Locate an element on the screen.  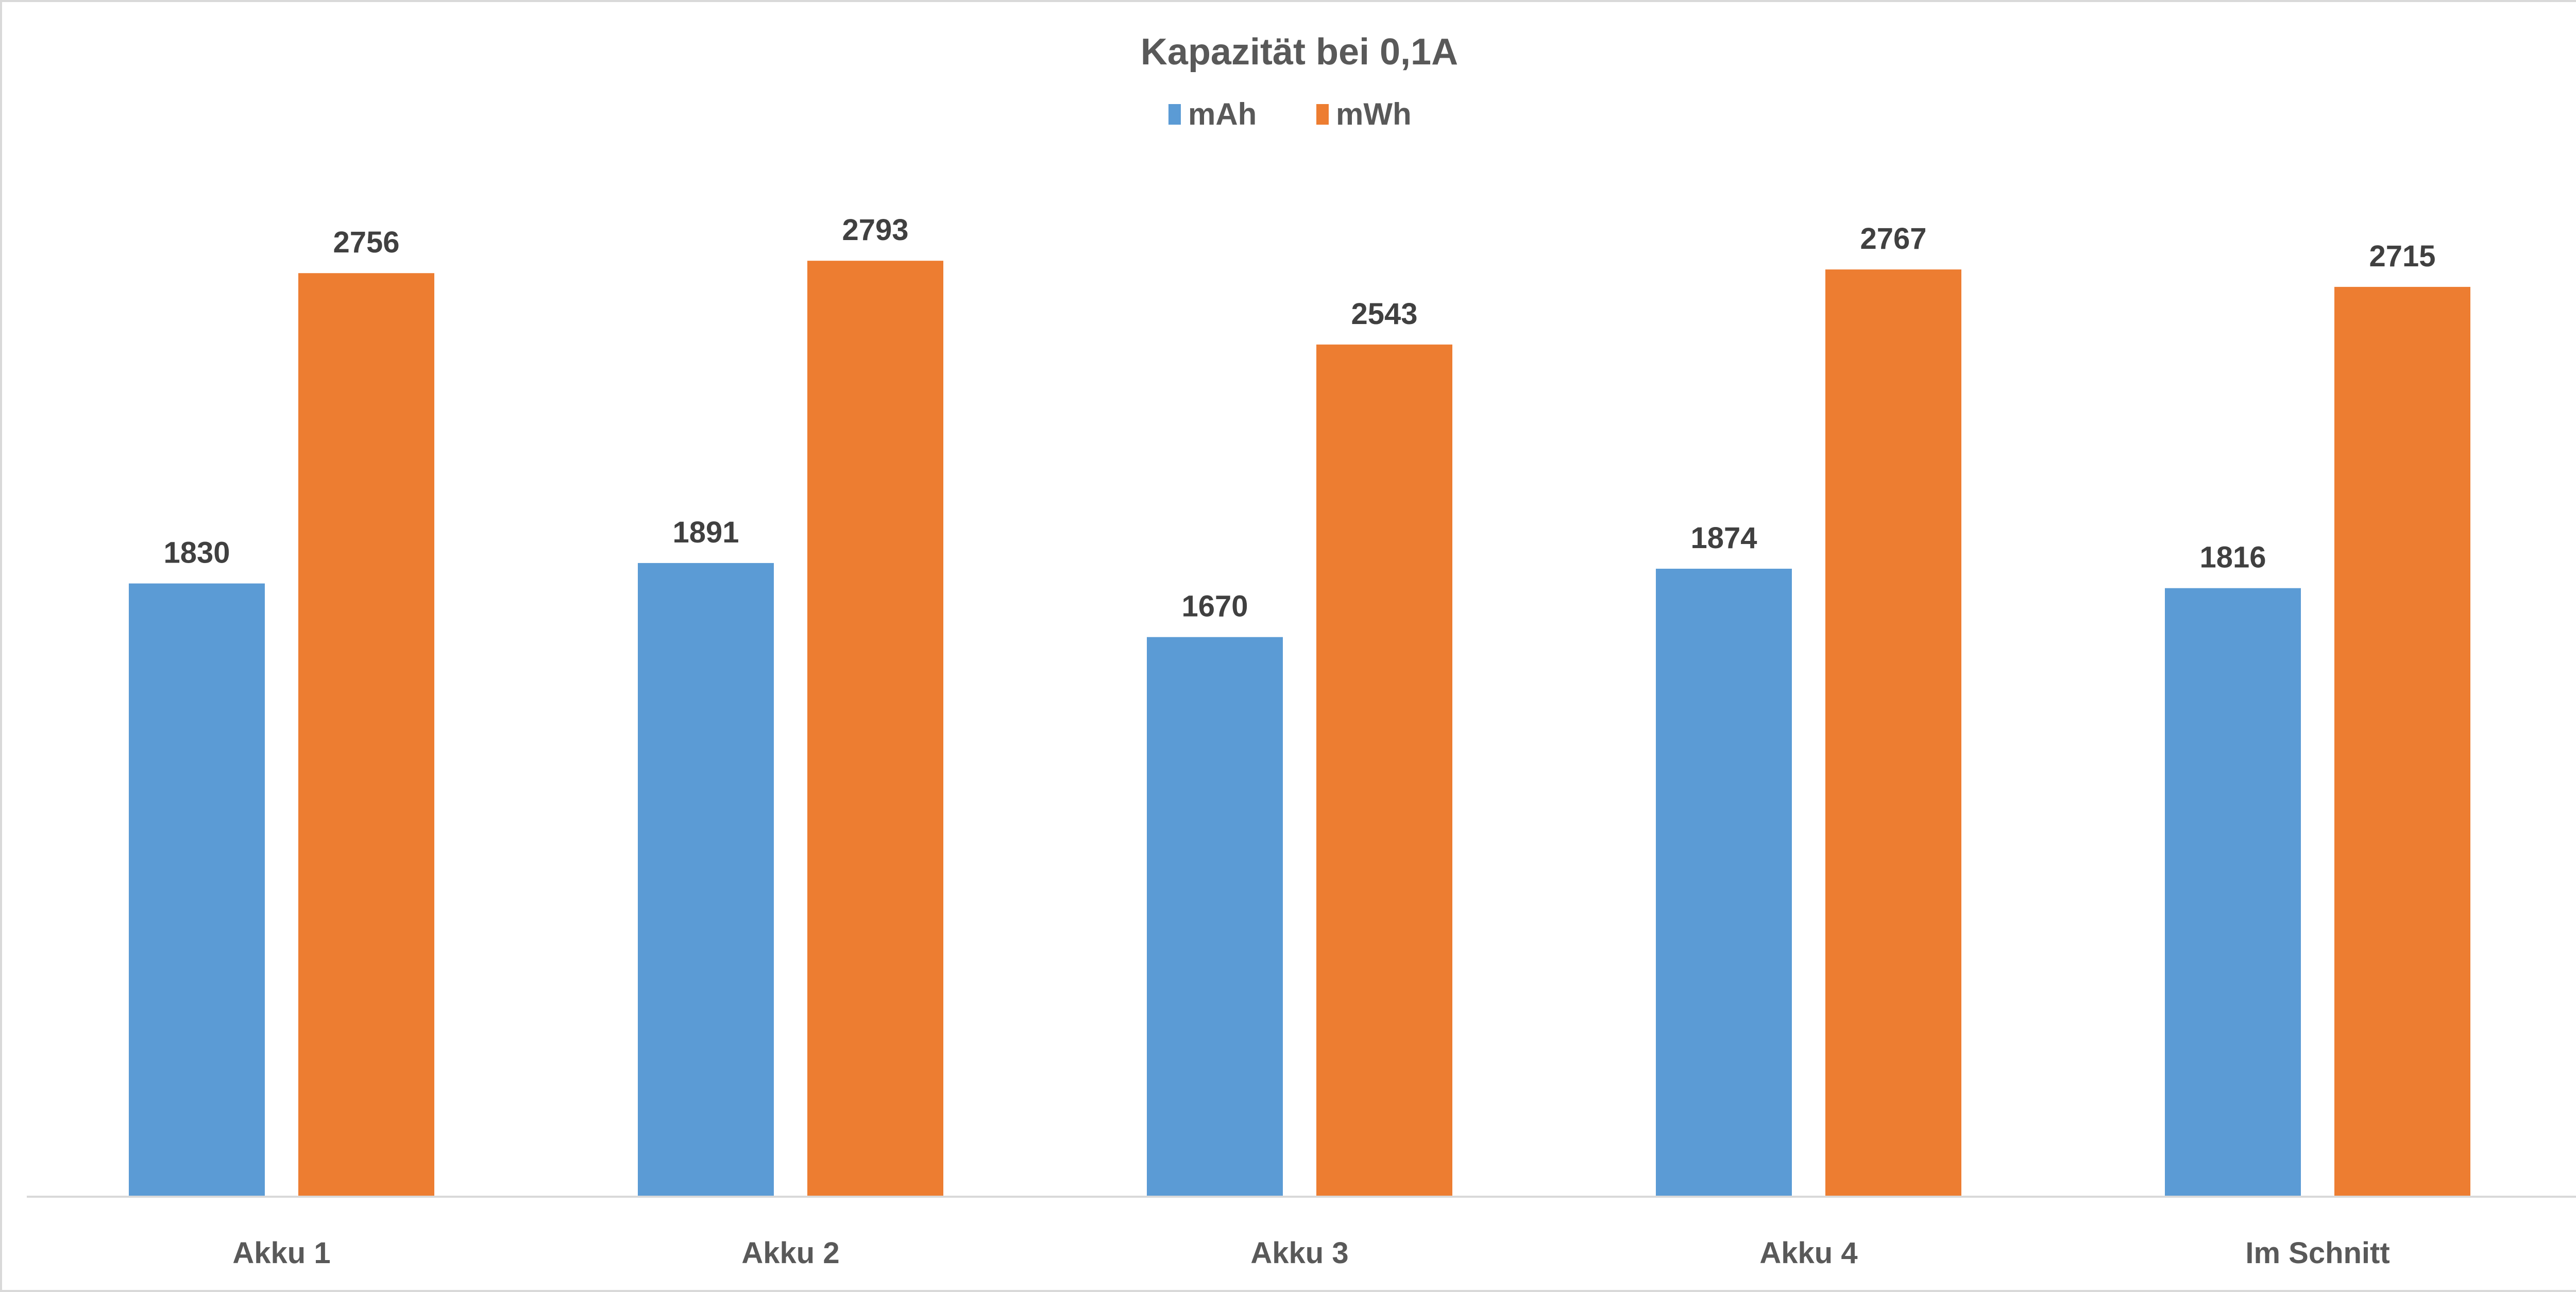
category-label: Akku 1 is located at coordinates (281, 1253).